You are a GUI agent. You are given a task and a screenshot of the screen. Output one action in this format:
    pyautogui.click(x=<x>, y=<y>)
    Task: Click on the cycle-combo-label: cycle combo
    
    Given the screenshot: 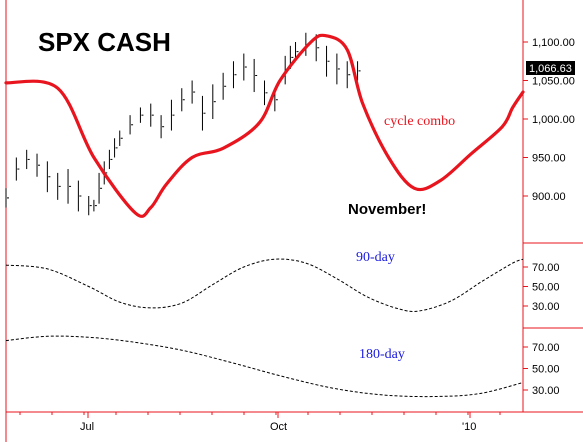 What is the action you would take?
    pyautogui.click(x=419, y=121)
    